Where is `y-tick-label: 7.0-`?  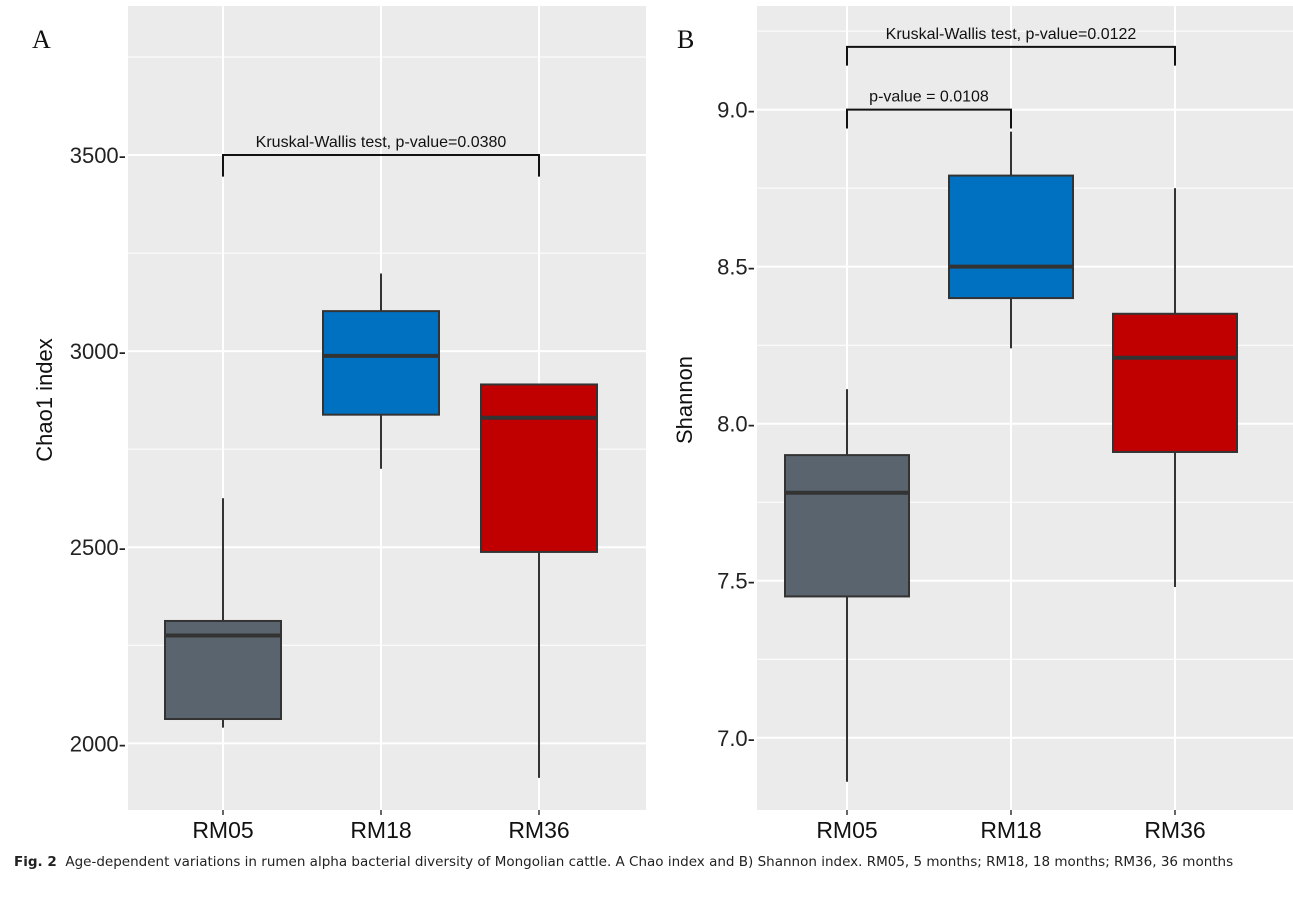 y-tick-label: 7.0- is located at coordinates (736, 738).